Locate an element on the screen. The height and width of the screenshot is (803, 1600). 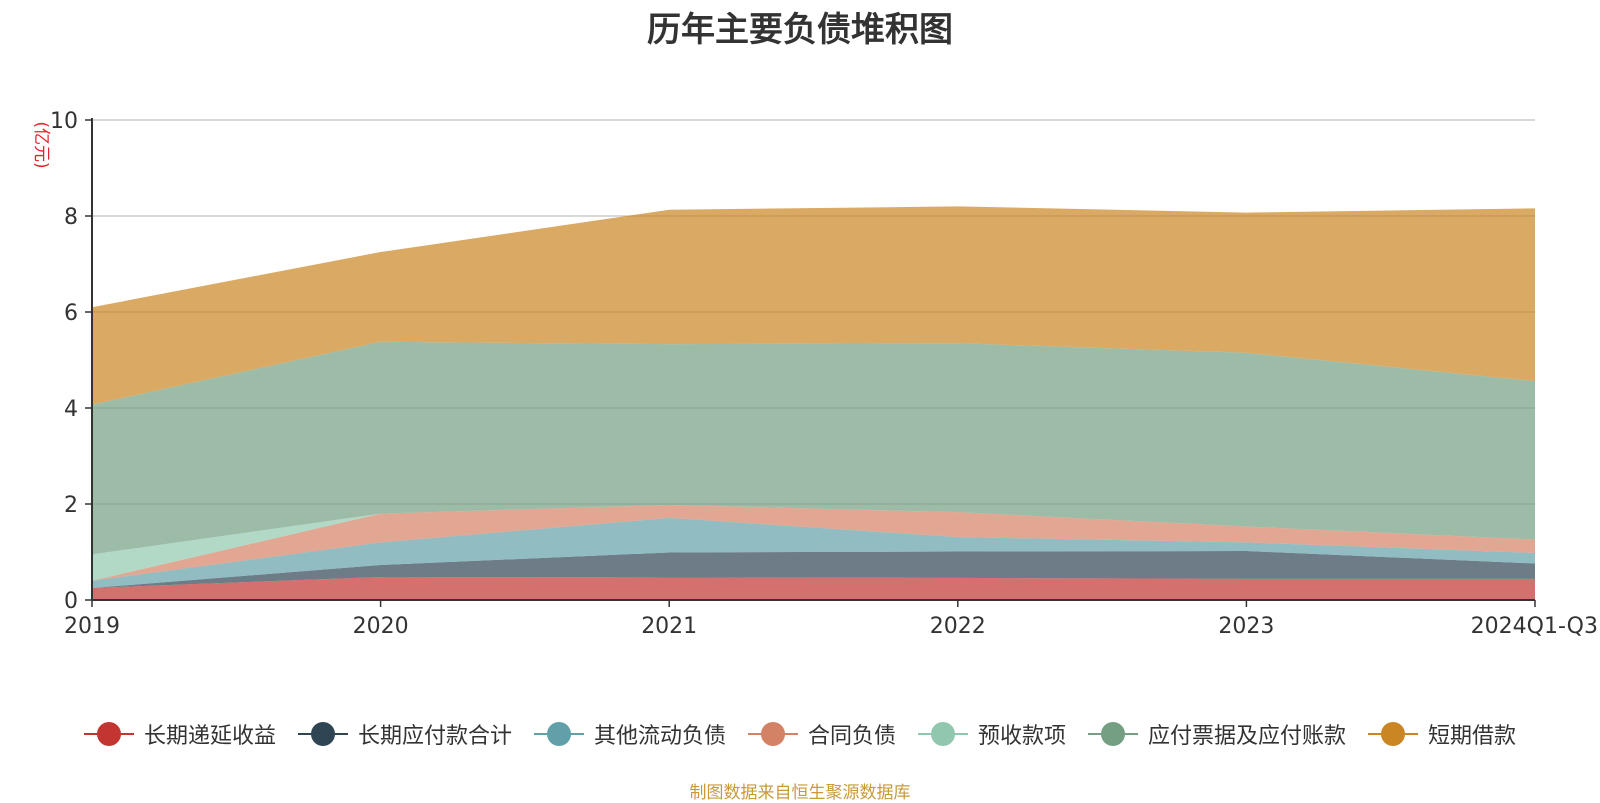
area-合同负债 is located at coordinates (813, 542).